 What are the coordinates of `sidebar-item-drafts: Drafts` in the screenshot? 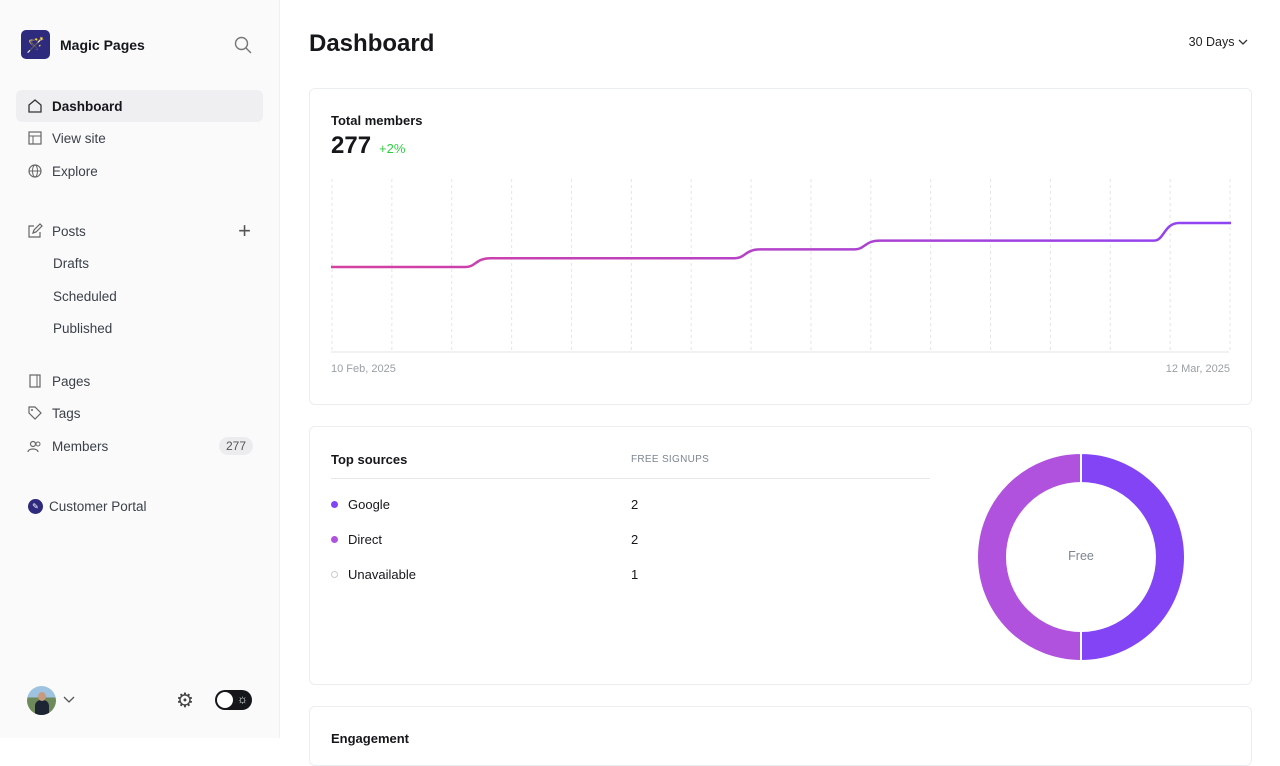 It's located at (139, 263).